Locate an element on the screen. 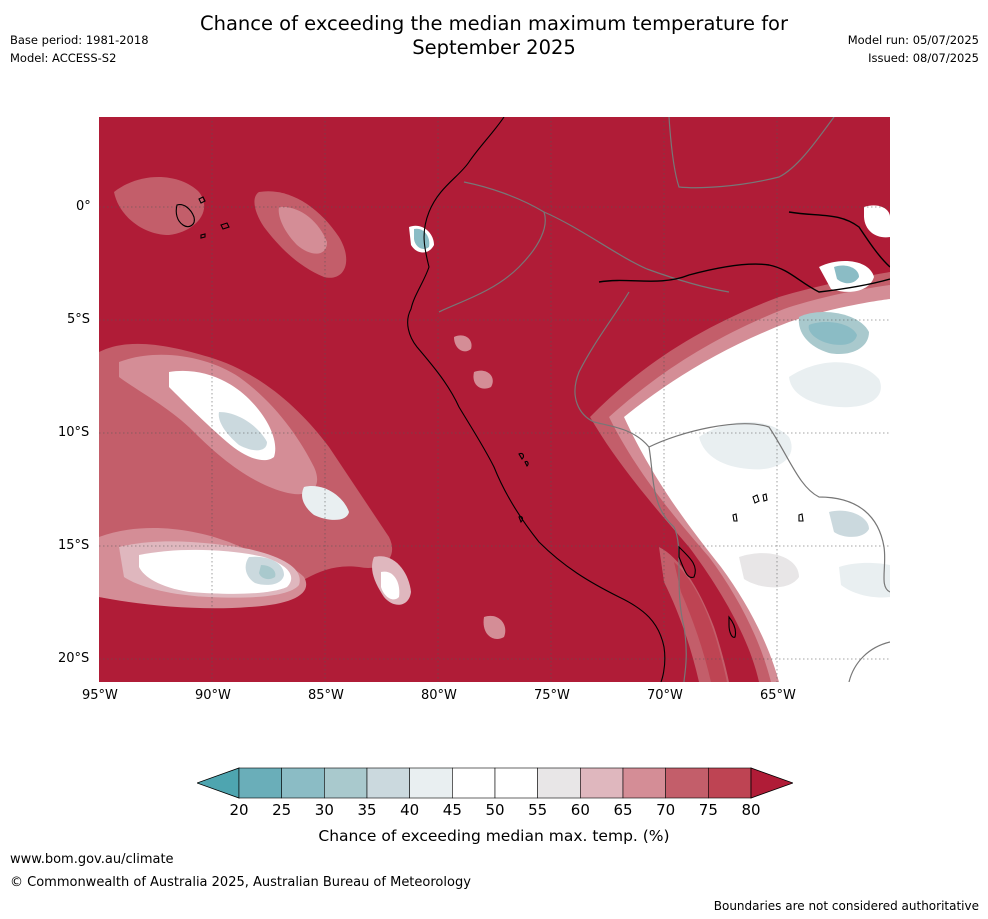  website-url: www.bom.gov.au/climate is located at coordinates (92, 859).